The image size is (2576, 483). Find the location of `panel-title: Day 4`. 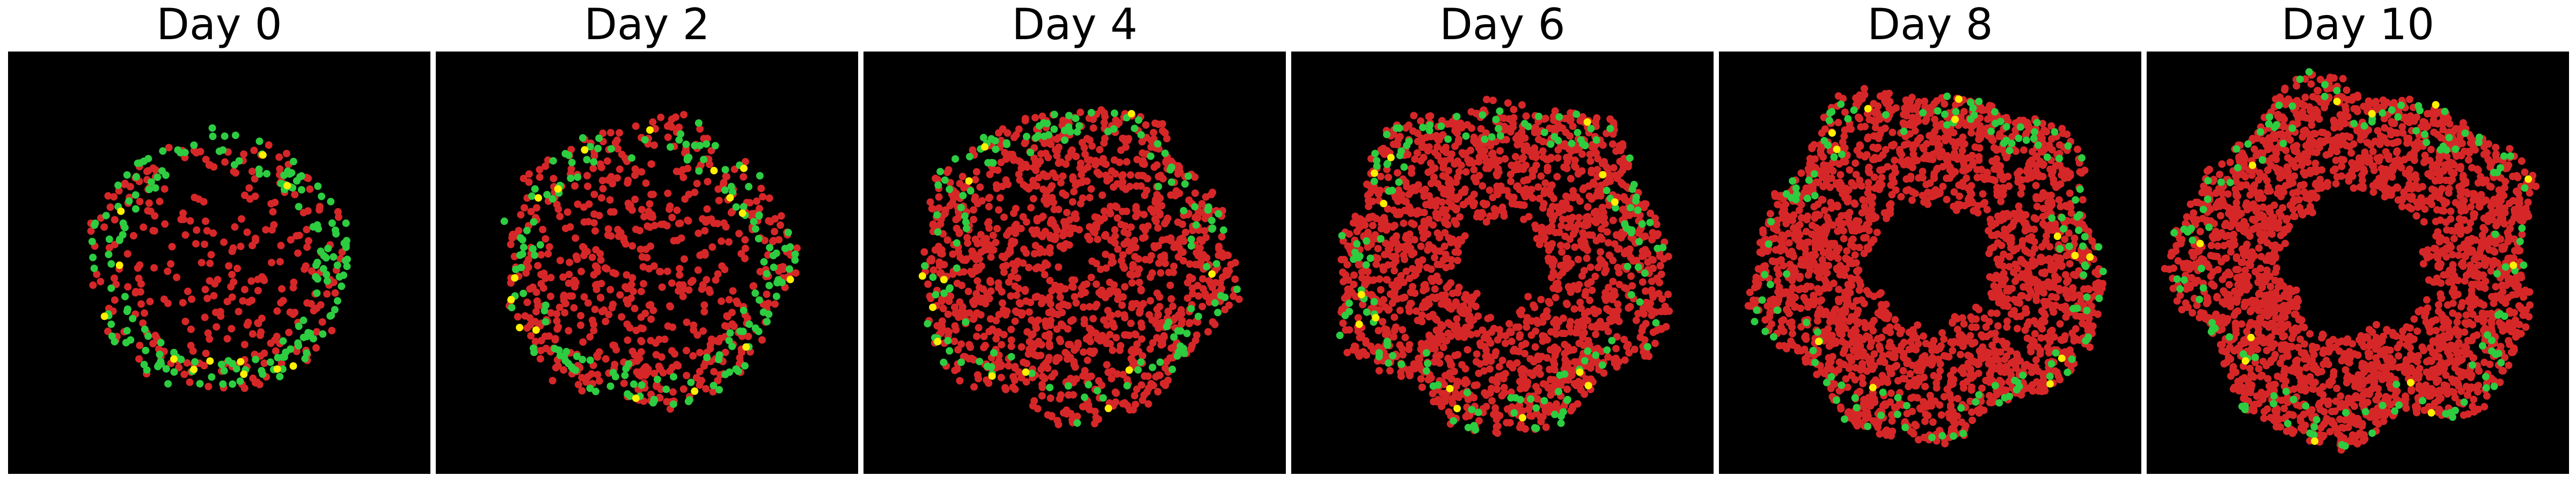

panel-title: Day 4 is located at coordinates (1075, 24).